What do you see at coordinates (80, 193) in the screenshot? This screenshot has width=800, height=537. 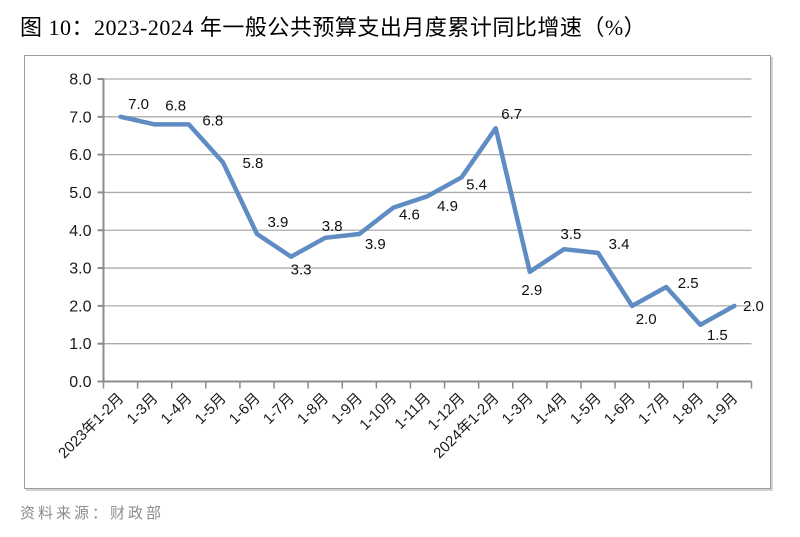 I see `y-tick-label: 5.0` at bounding box center [80, 193].